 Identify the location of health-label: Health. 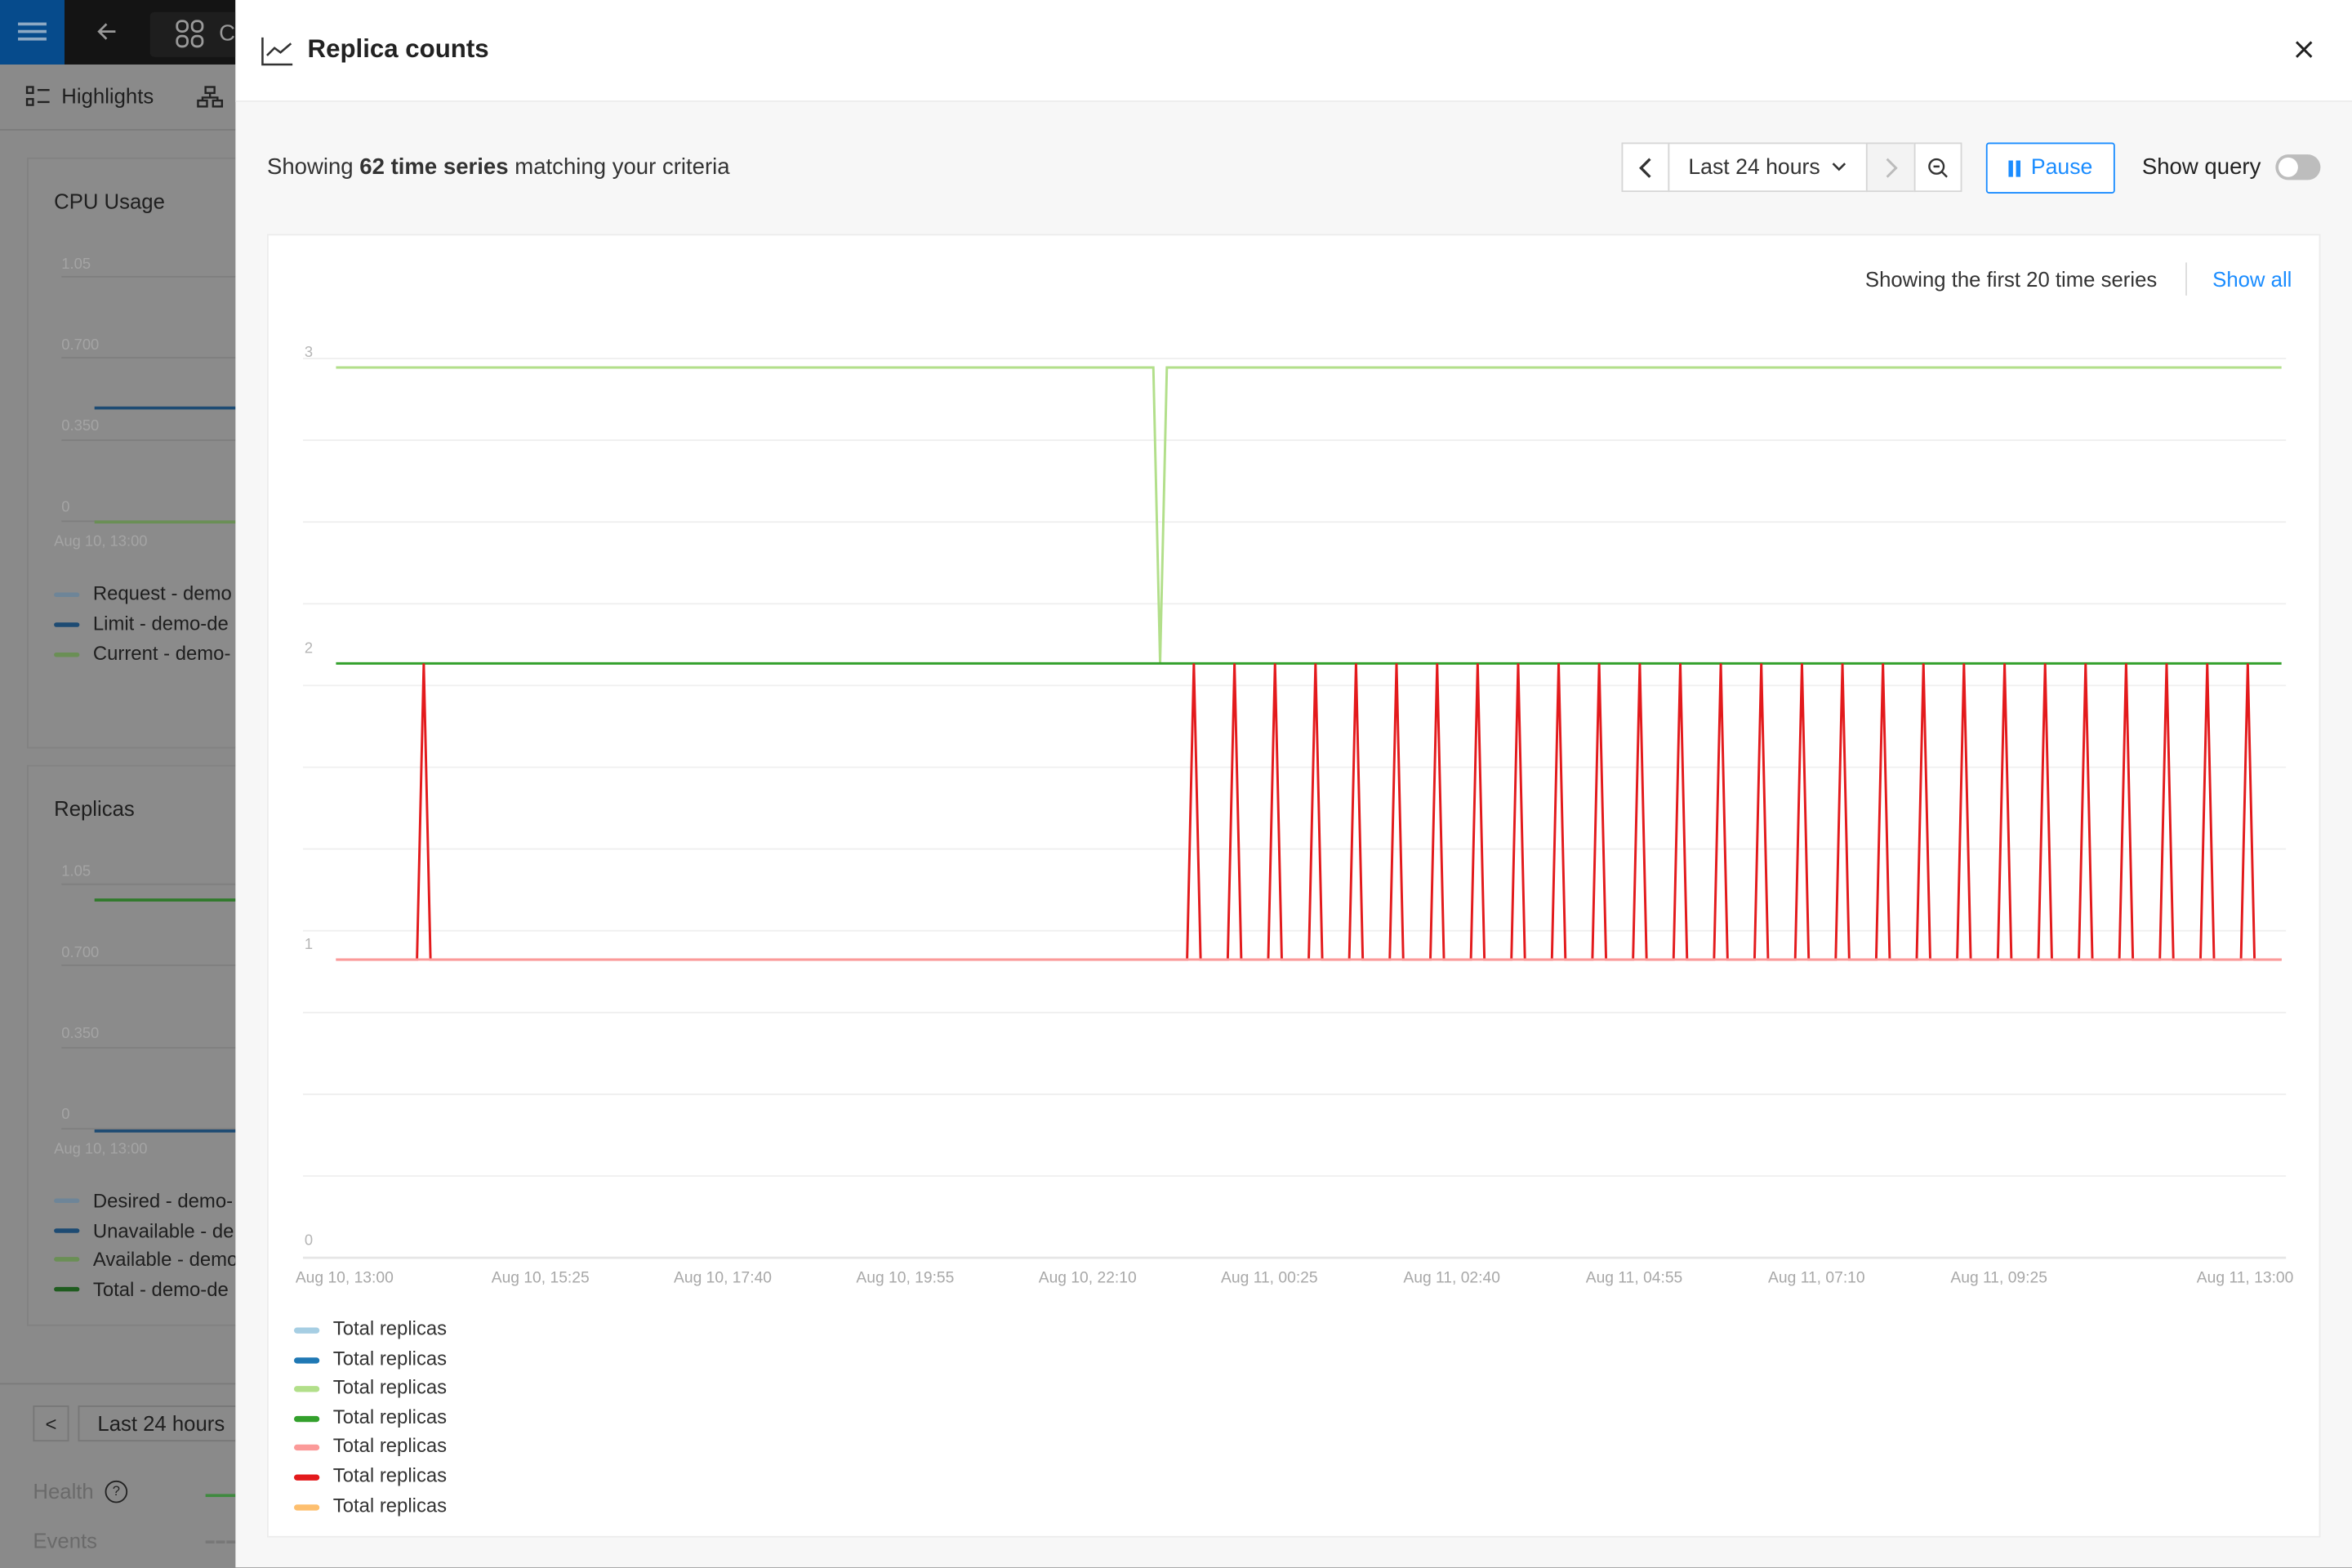
(63, 1491).